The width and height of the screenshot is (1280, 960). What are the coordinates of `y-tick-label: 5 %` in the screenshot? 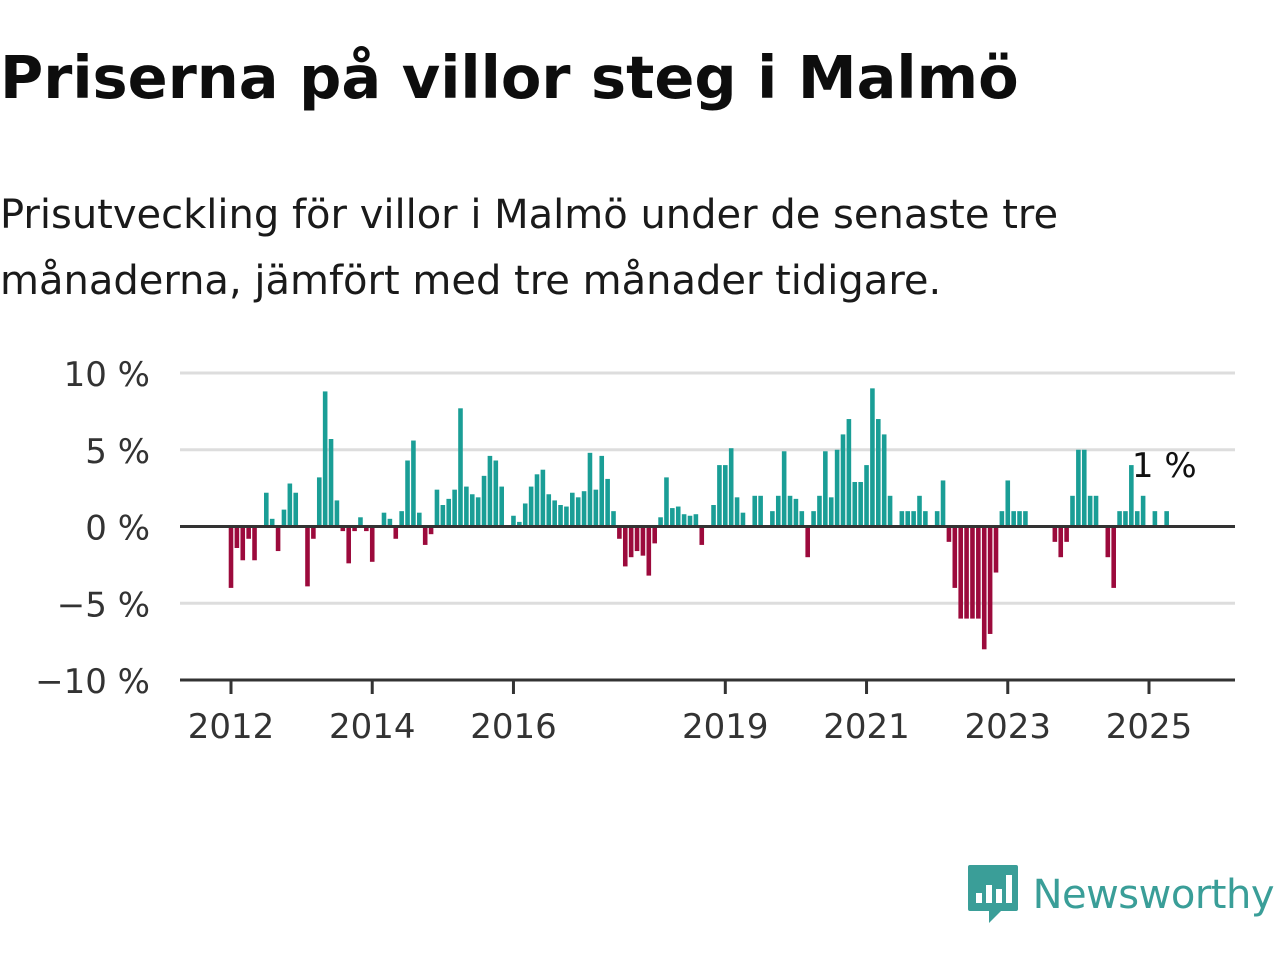 It's located at (117, 452).